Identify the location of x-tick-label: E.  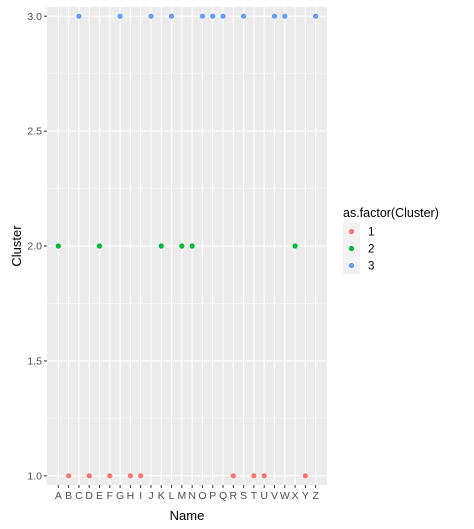
(99, 496).